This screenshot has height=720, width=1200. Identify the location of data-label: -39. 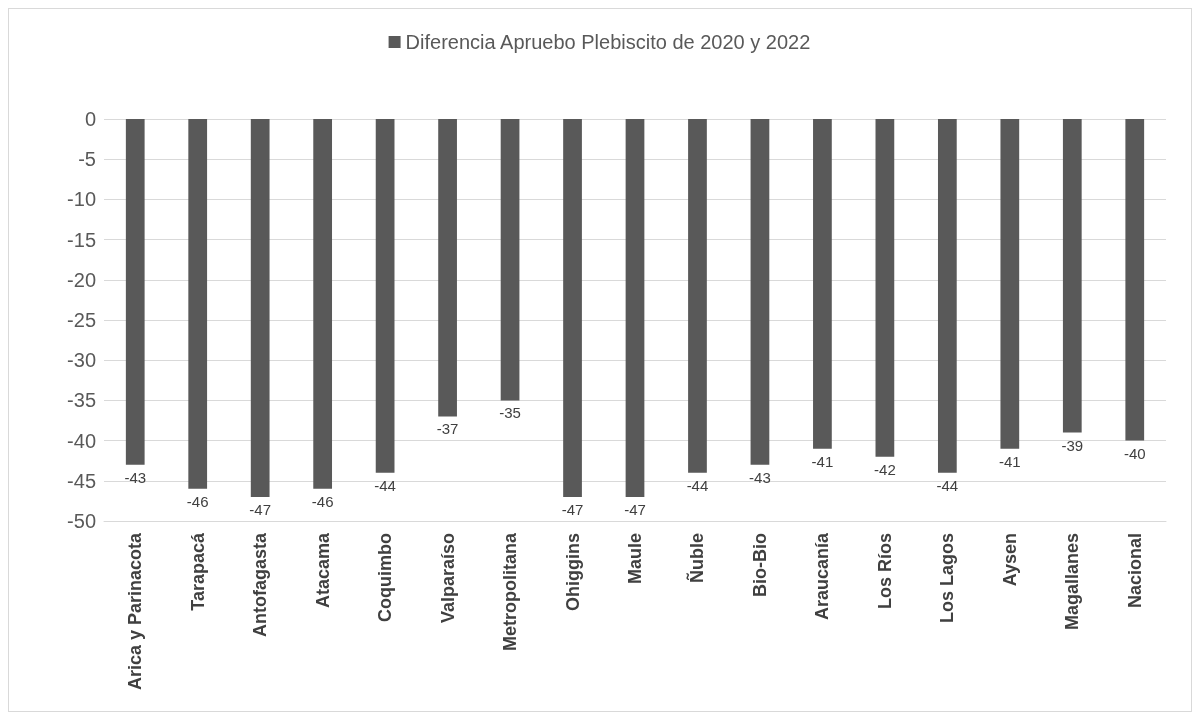
(1072, 445).